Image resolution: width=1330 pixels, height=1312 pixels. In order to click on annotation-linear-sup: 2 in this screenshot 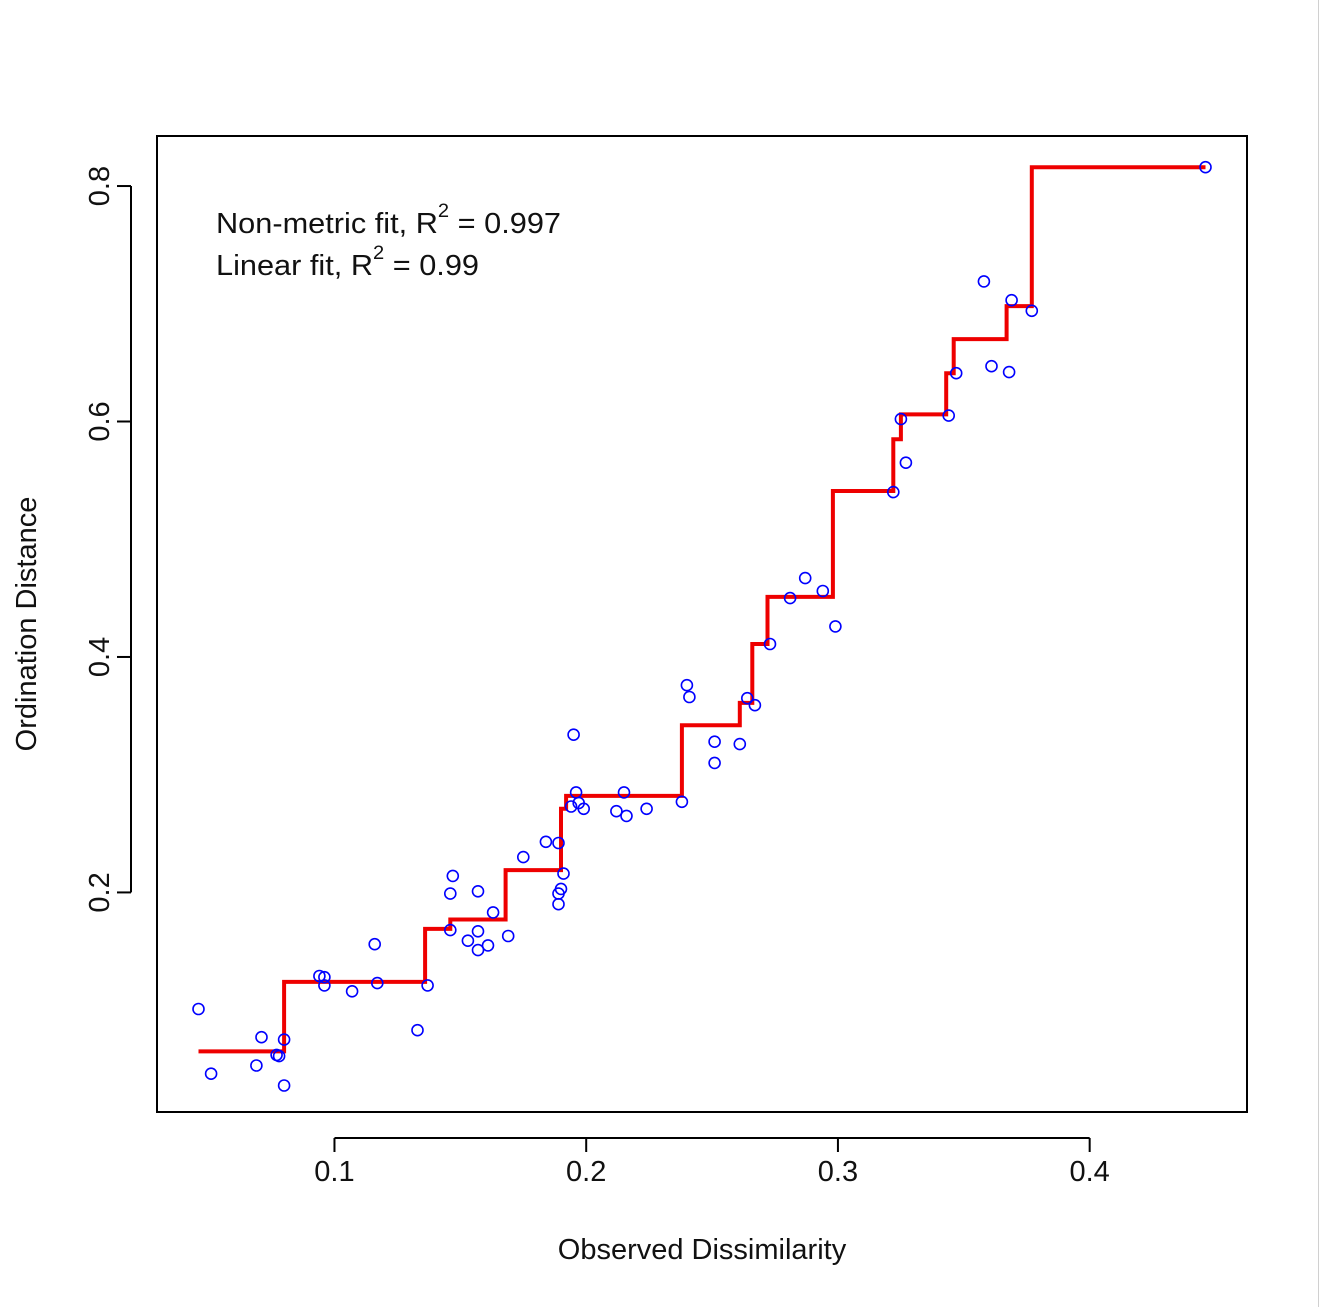, I will do `click(378, 253)`.